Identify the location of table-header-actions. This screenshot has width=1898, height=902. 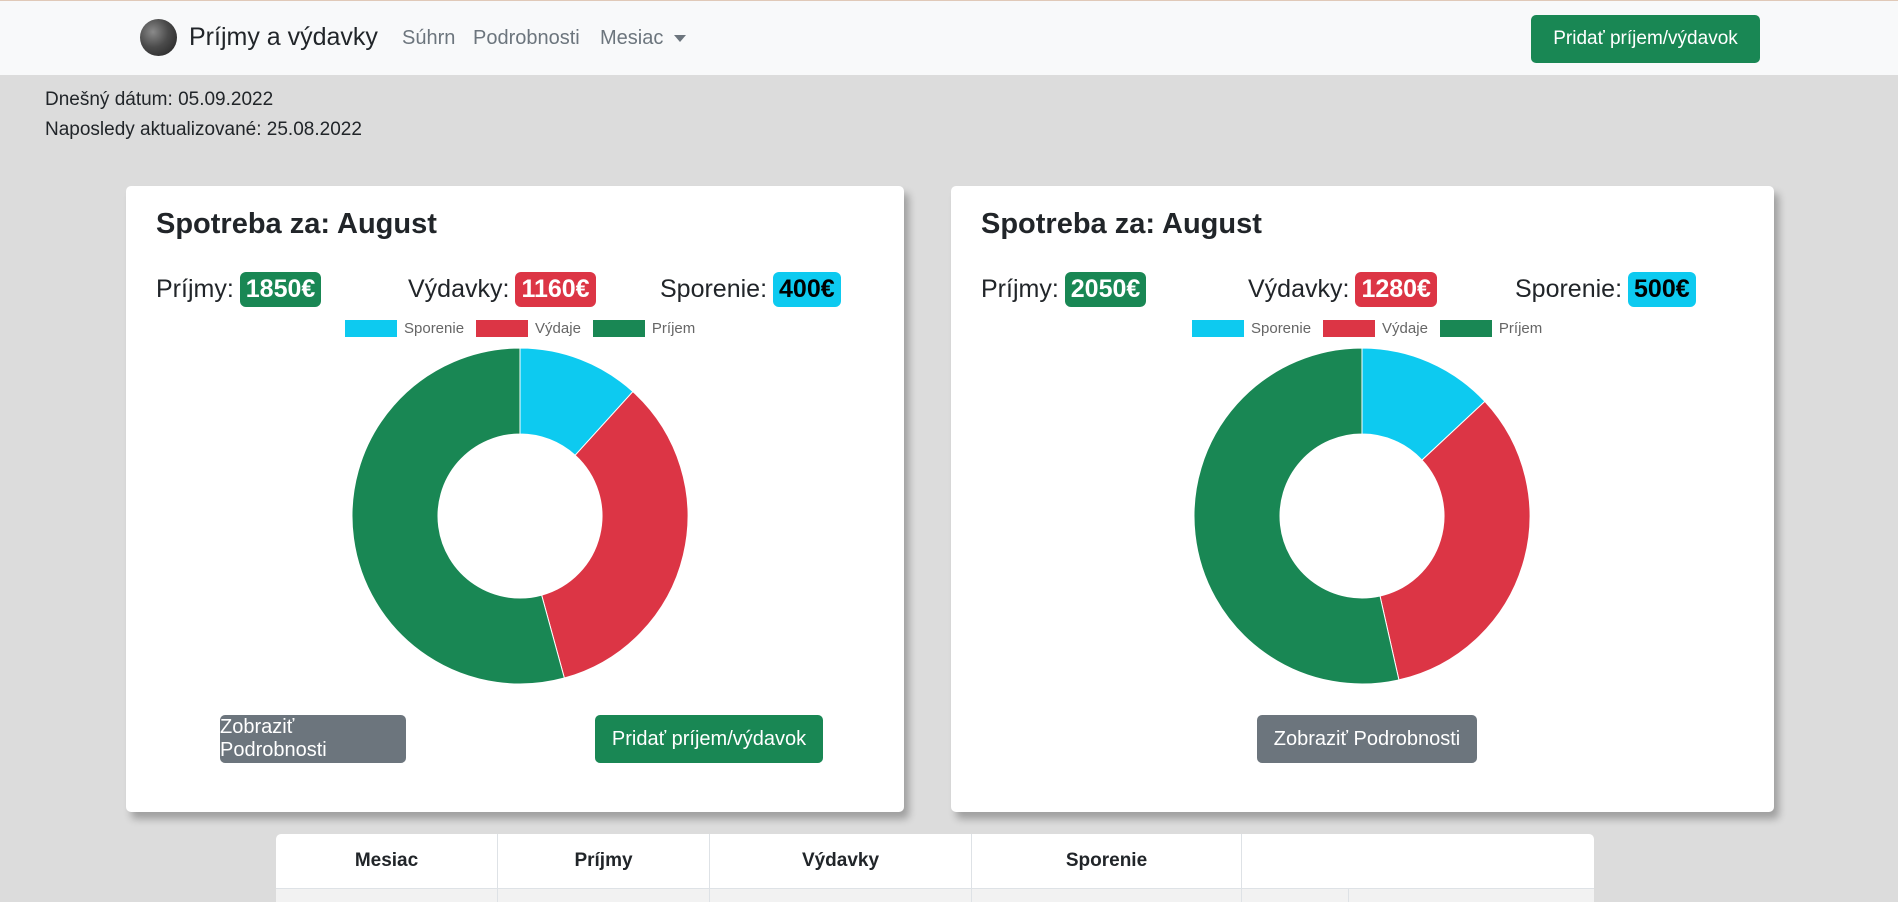
(1418, 861).